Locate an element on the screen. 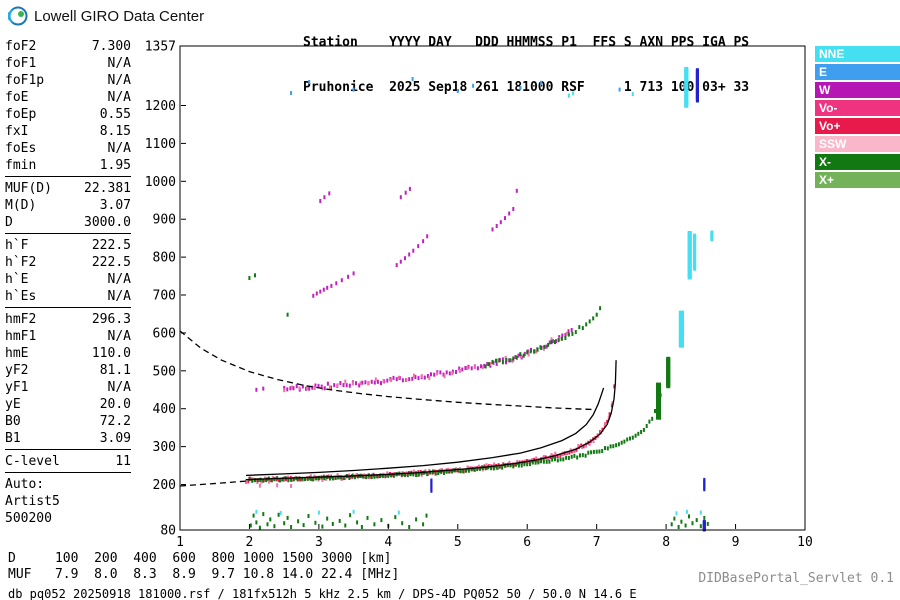  param-row-c-level: C-level 11 is located at coordinates (68, 461).